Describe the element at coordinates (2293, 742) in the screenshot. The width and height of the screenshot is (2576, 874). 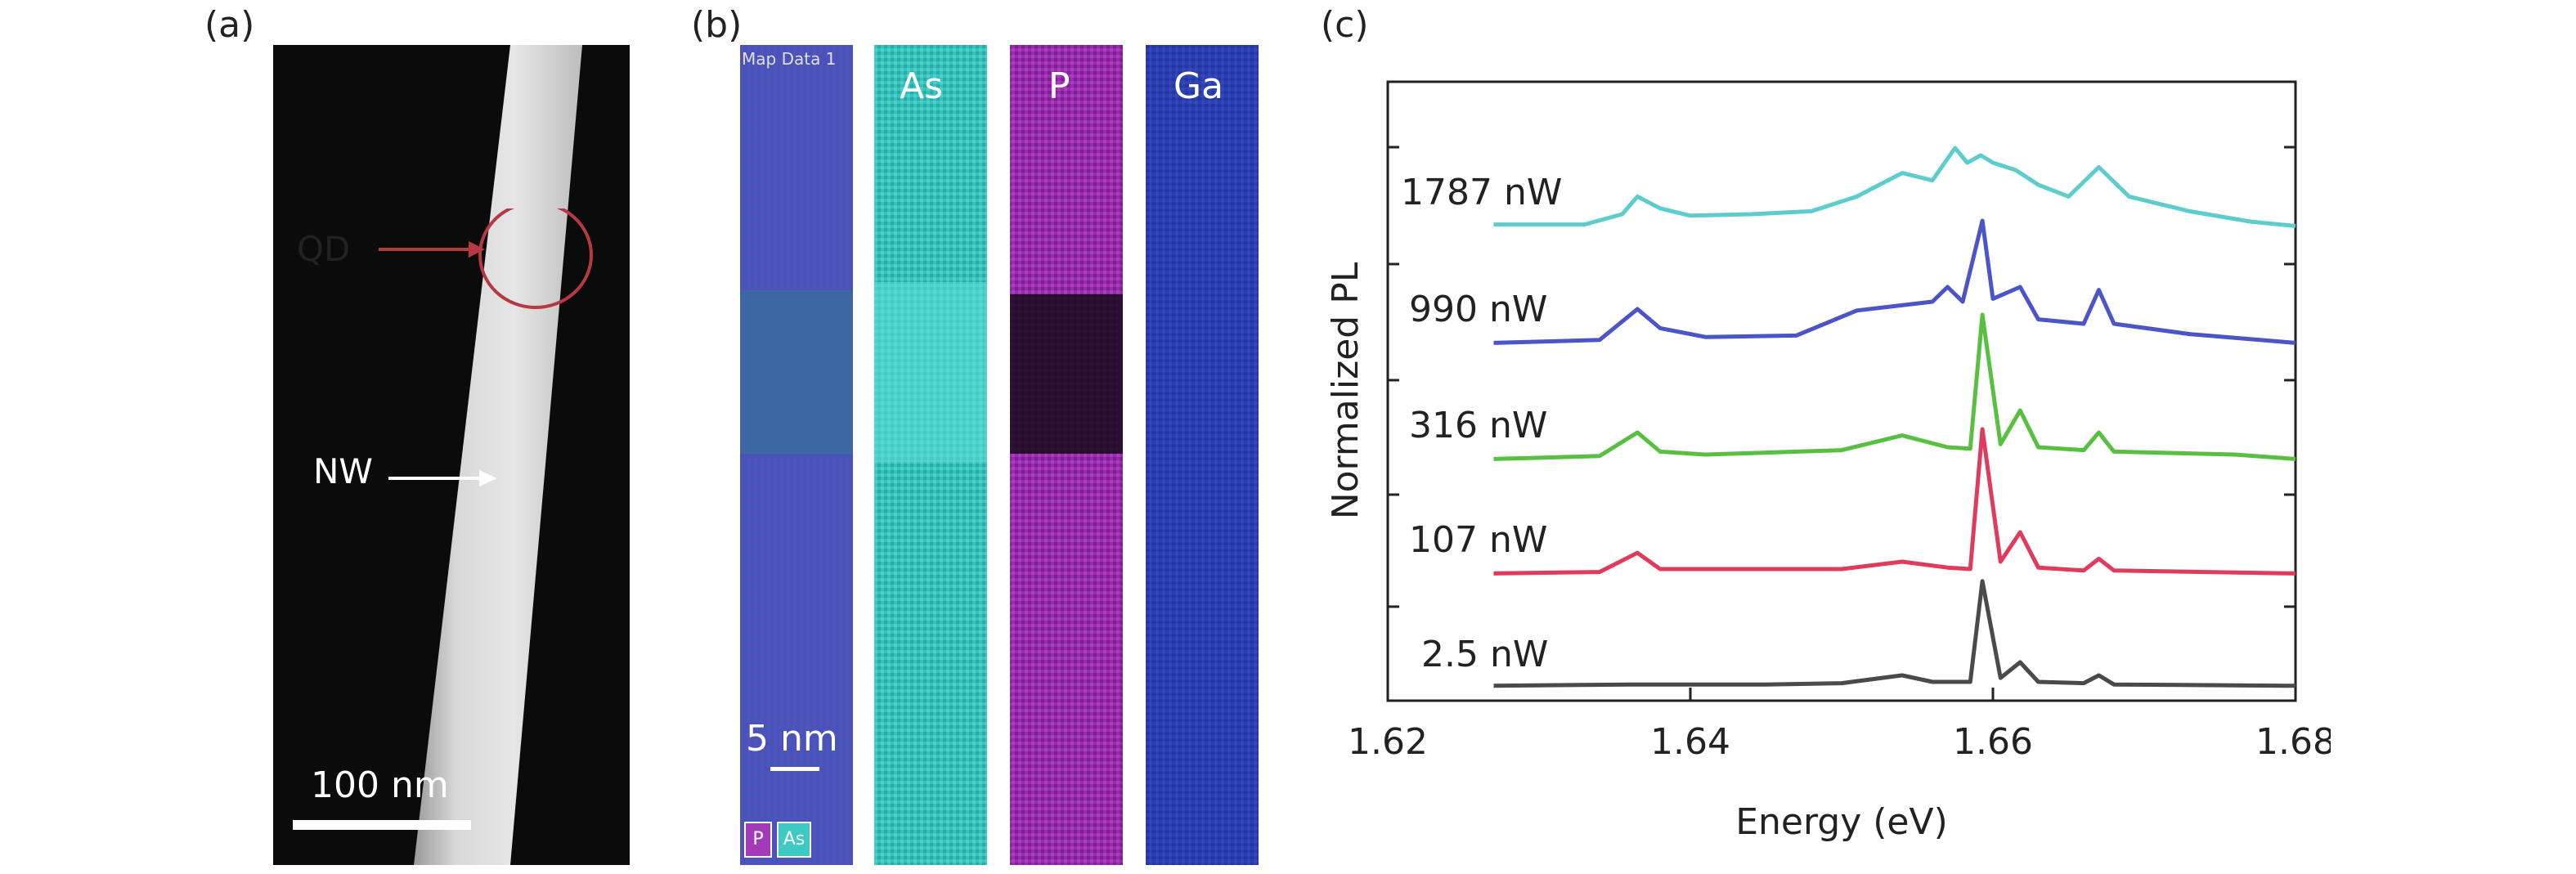
I see `x-tick-label-3: 1.68` at that location.